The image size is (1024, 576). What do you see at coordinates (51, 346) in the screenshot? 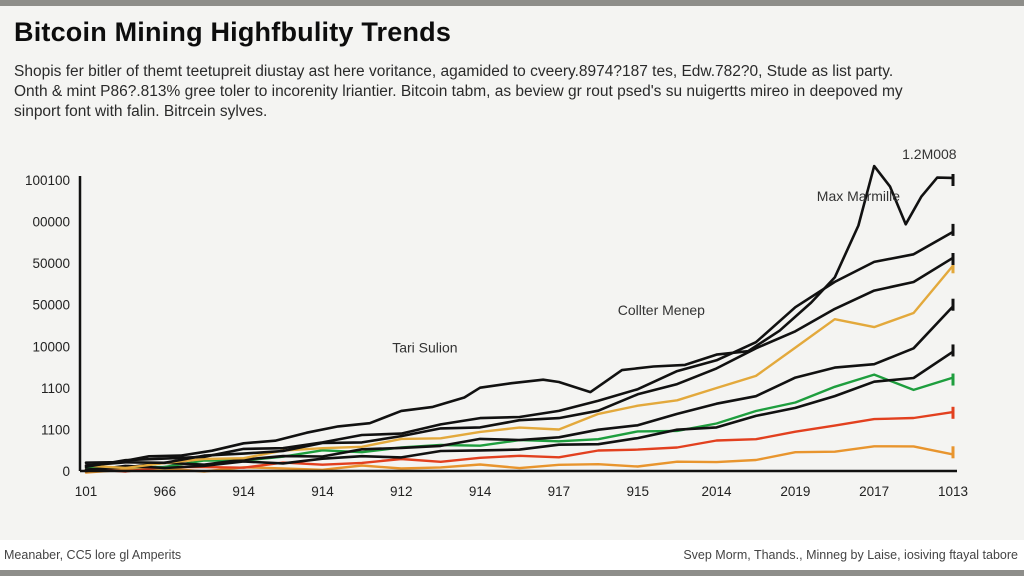
I see `y-tick-label: 10000` at bounding box center [51, 346].